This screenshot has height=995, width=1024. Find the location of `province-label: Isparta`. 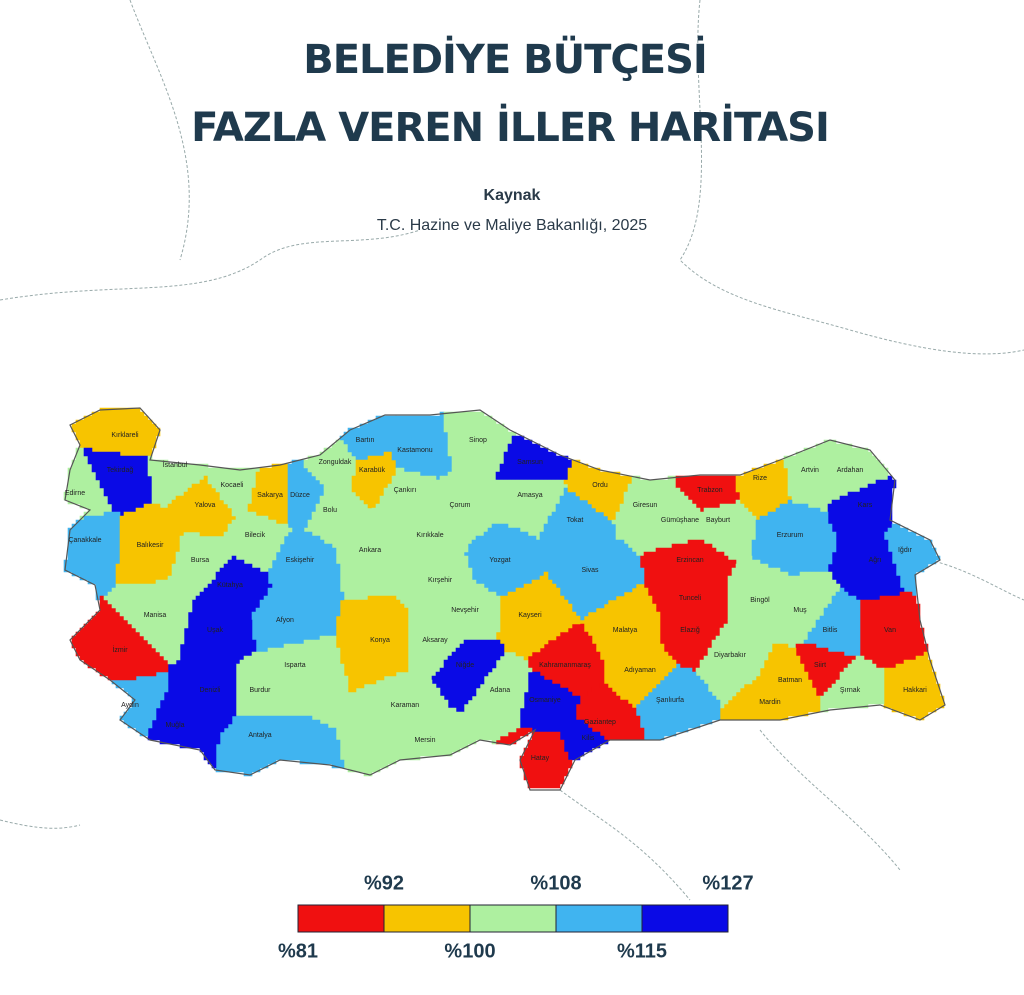

province-label: Isparta is located at coordinates (295, 665).